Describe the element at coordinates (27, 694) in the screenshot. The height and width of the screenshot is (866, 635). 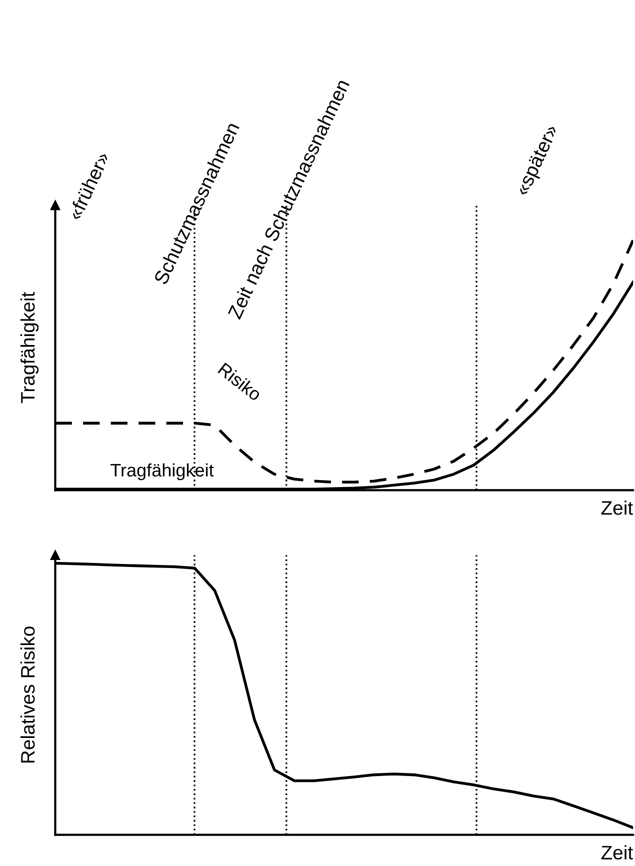
I see `y-axis-title: Relatives Risiko` at that location.